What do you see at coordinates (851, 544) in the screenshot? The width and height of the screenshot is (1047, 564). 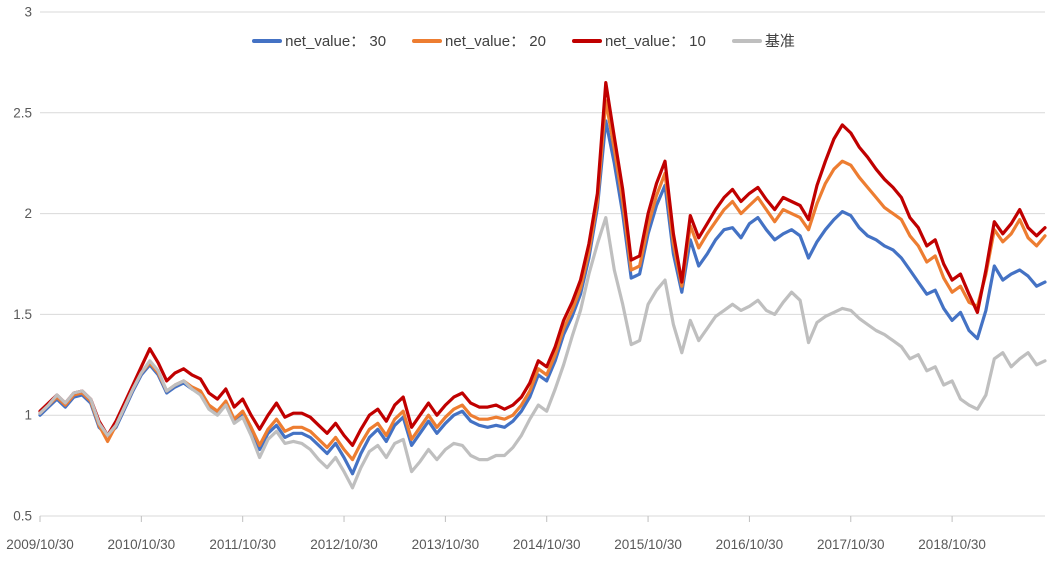 I see `x-axis-label-8: 2017/10/30` at bounding box center [851, 544].